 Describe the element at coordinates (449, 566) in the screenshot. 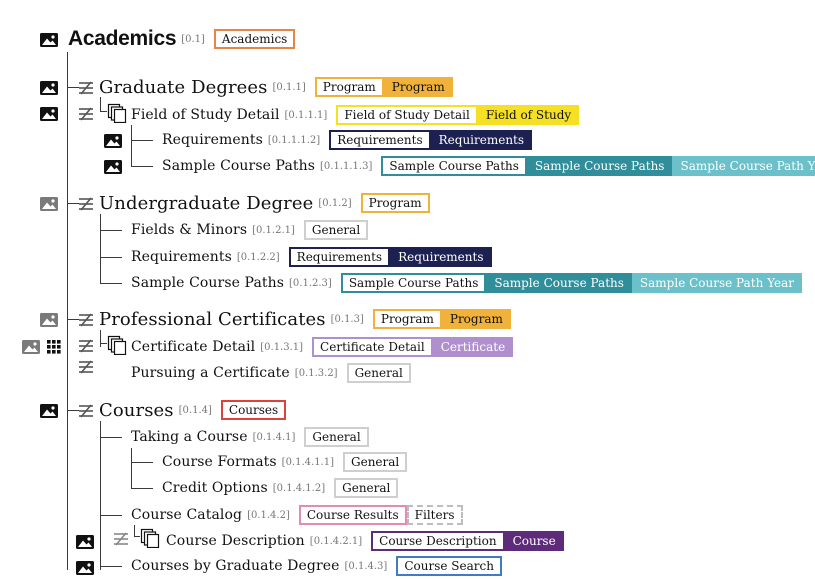

I see `template-tag: Course Search` at that location.